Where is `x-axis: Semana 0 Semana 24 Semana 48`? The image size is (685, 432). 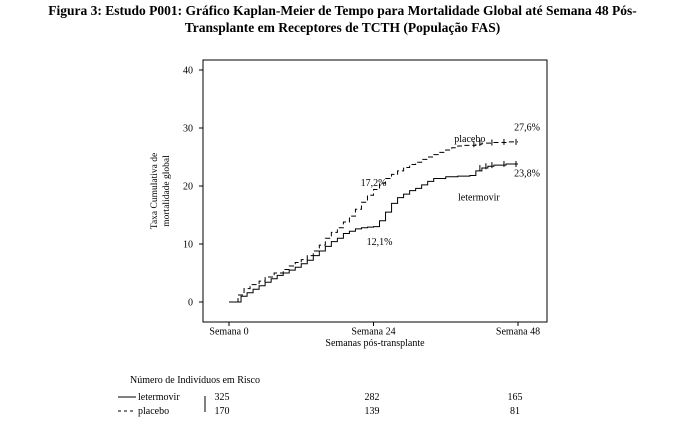 x-axis: Semana 0 Semana 24 Semana 48 is located at coordinates (374, 329).